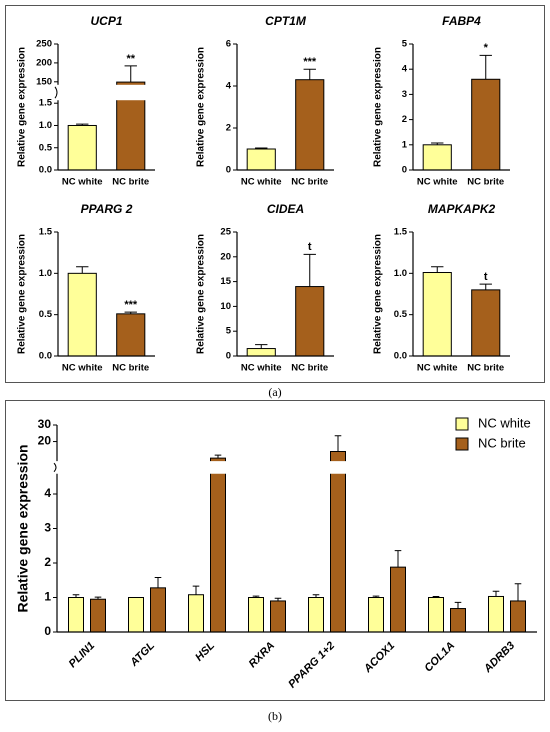 The height and width of the screenshot is (732, 550). What do you see at coordinates (286, 21) in the screenshot?
I see `chart-title: CPT1M` at bounding box center [286, 21].